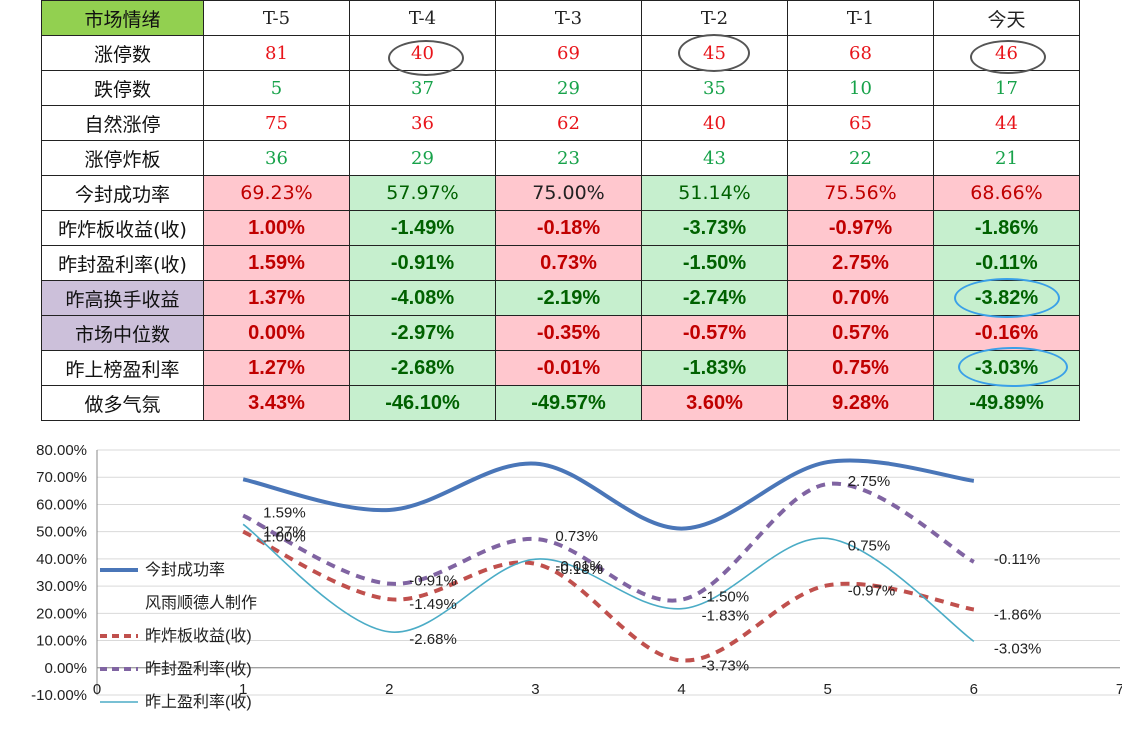 The image size is (1122, 741). What do you see at coordinates (714, 228) in the screenshot?
I see `table-cell: -3.73%` at bounding box center [714, 228].